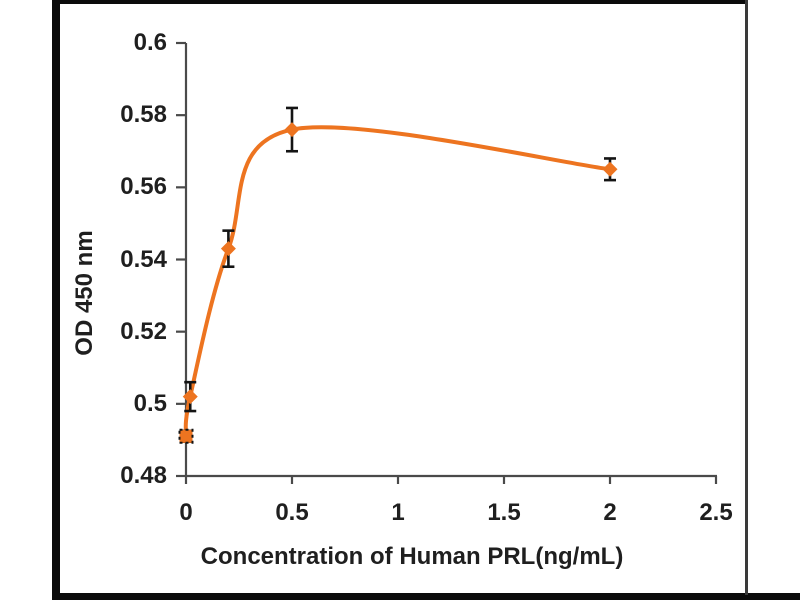  Describe the element at coordinates (398, 512) in the screenshot. I see `x-tick-label: 1` at that location.